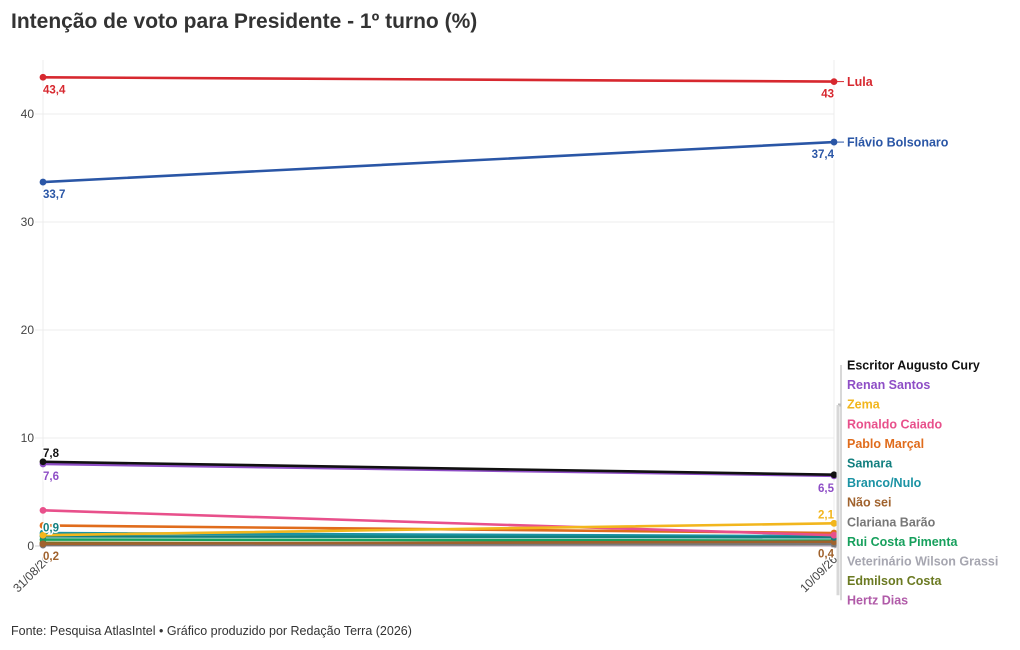 Image resolution: width=1020 pixels, height=650 pixels. Describe the element at coordinates (913, 366) in the screenshot. I see `end-label: Escritor Augusto Cury` at that location.